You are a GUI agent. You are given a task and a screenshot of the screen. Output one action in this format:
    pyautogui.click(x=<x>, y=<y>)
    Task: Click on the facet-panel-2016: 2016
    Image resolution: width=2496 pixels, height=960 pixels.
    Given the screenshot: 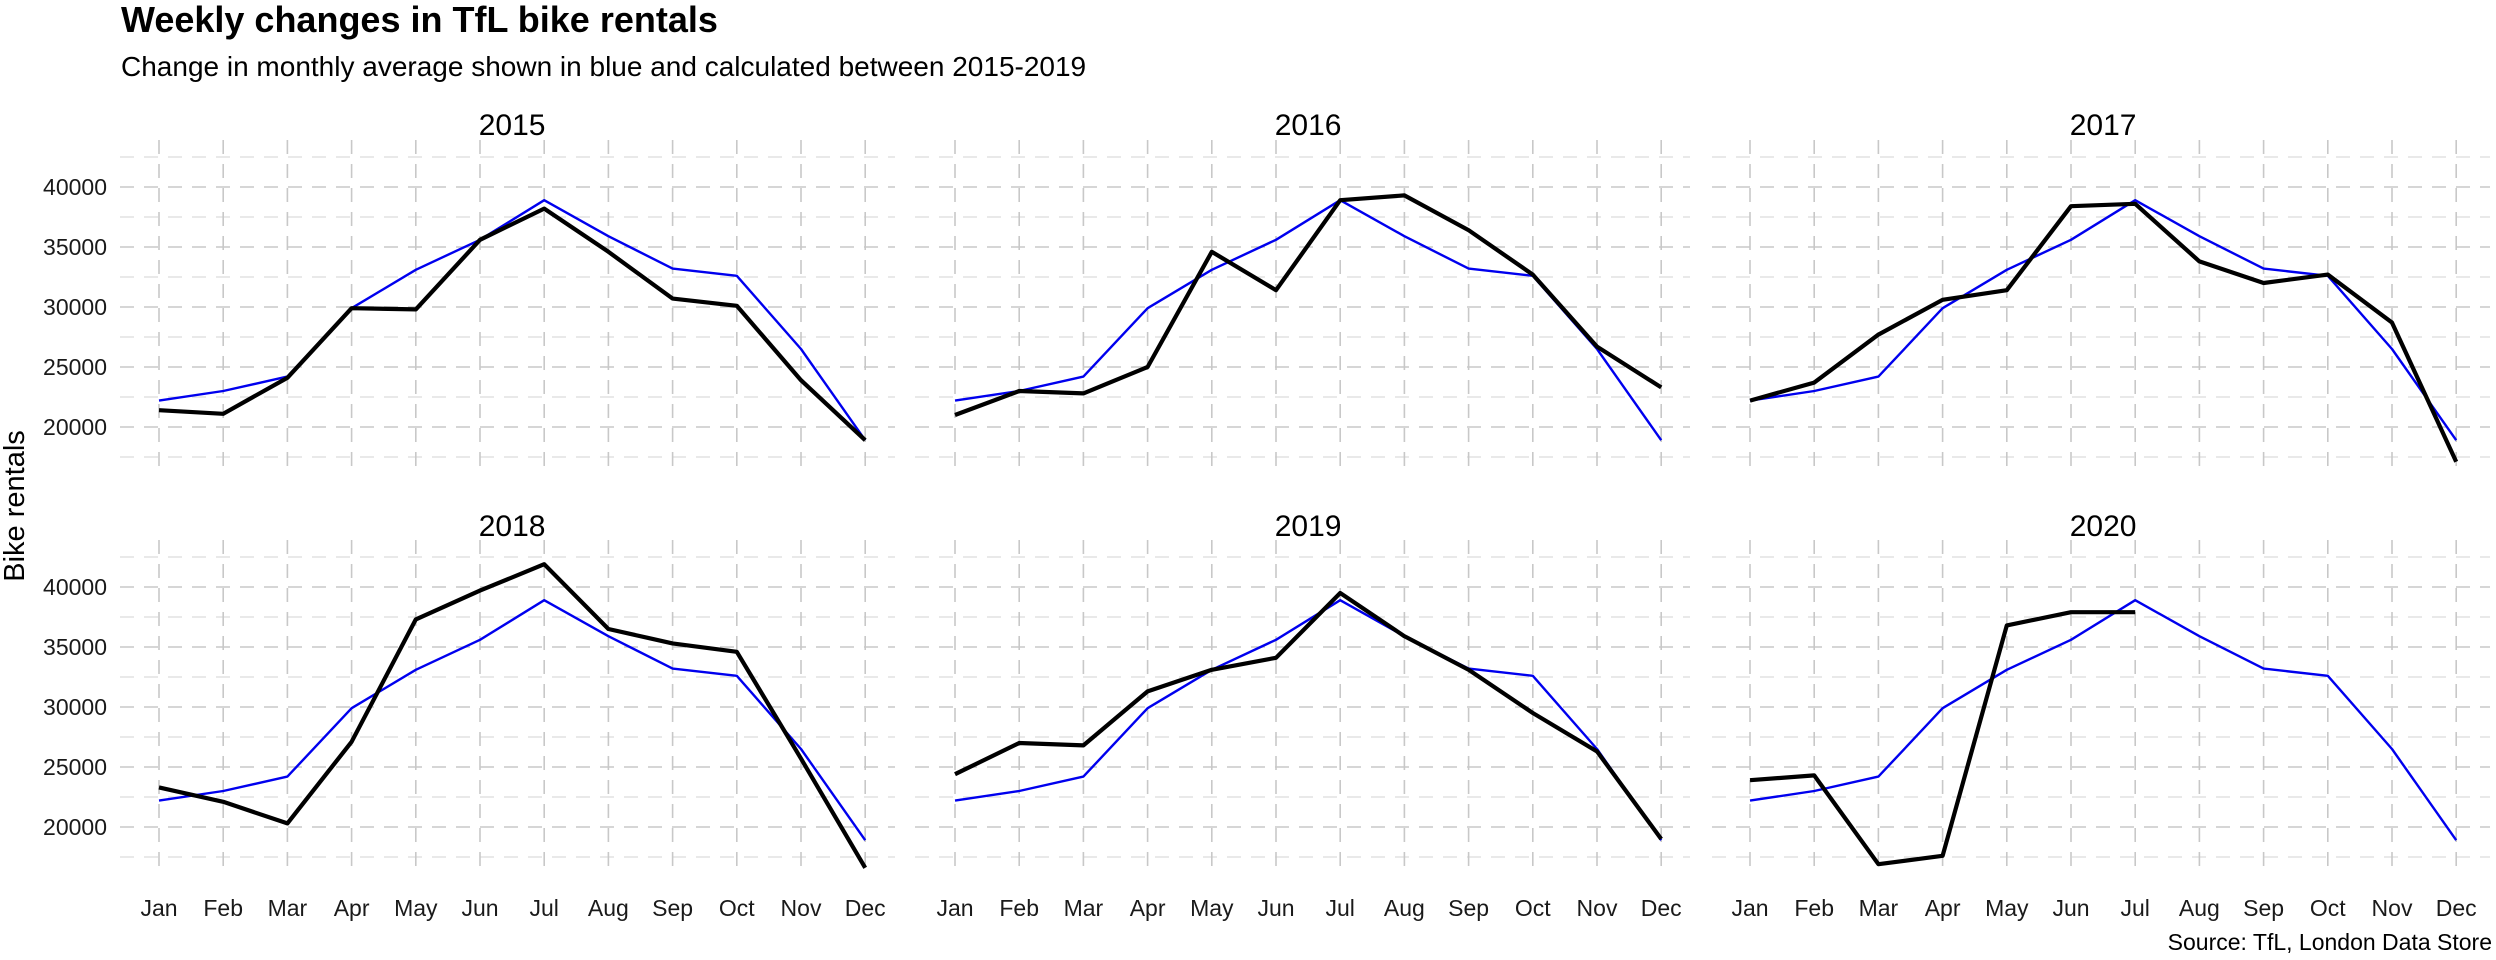 What is the action you would take?
    pyautogui.click(x=1302, y=287)
    